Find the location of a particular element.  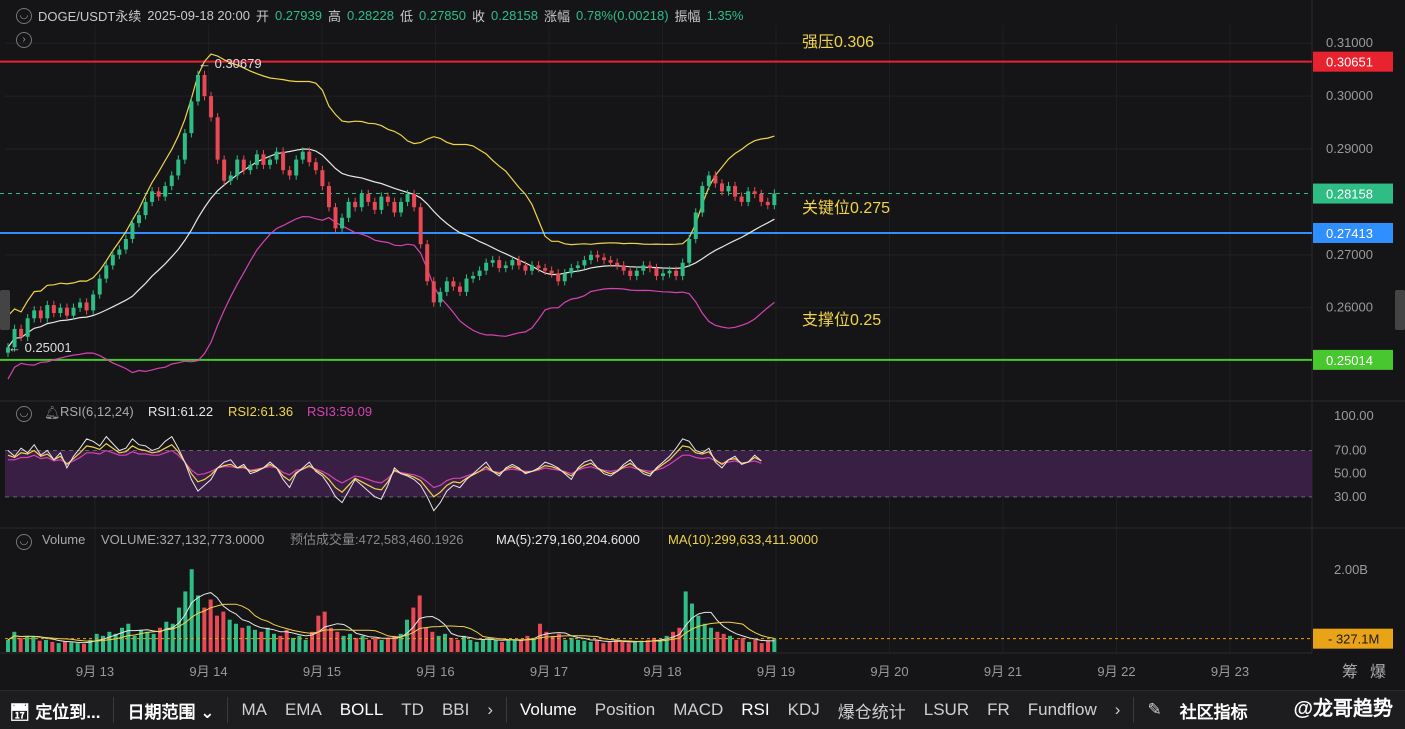

close-label: 收 is located at coordinates (479, 16).